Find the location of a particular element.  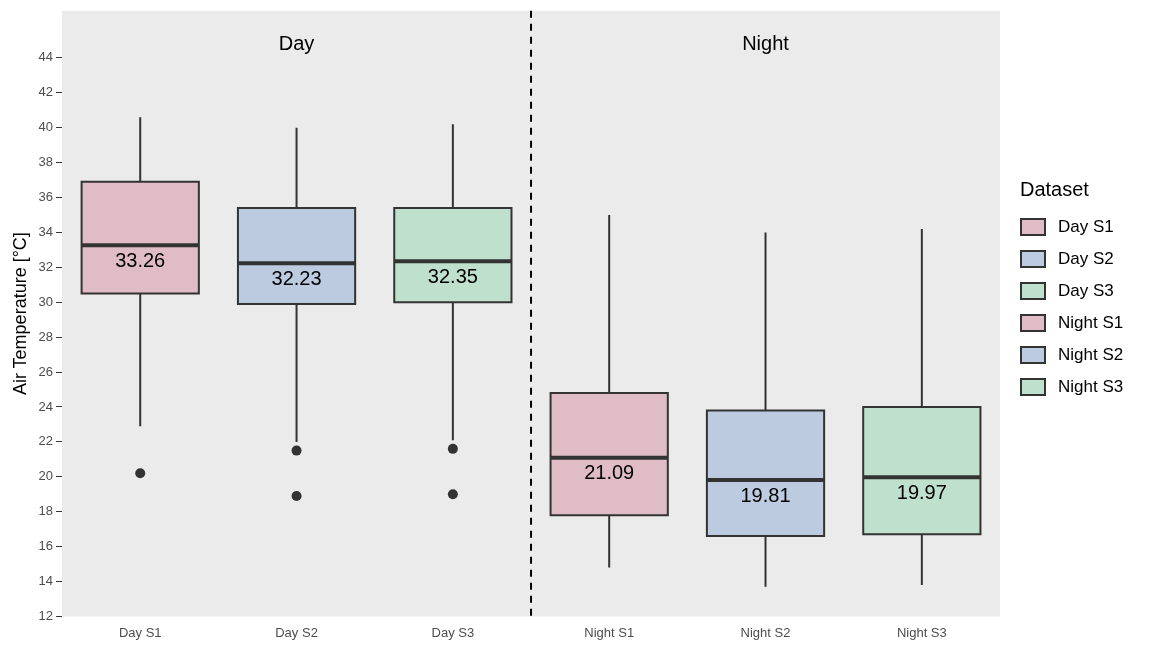

legend-label: Day S2 is located at coordinates (1086, 259).